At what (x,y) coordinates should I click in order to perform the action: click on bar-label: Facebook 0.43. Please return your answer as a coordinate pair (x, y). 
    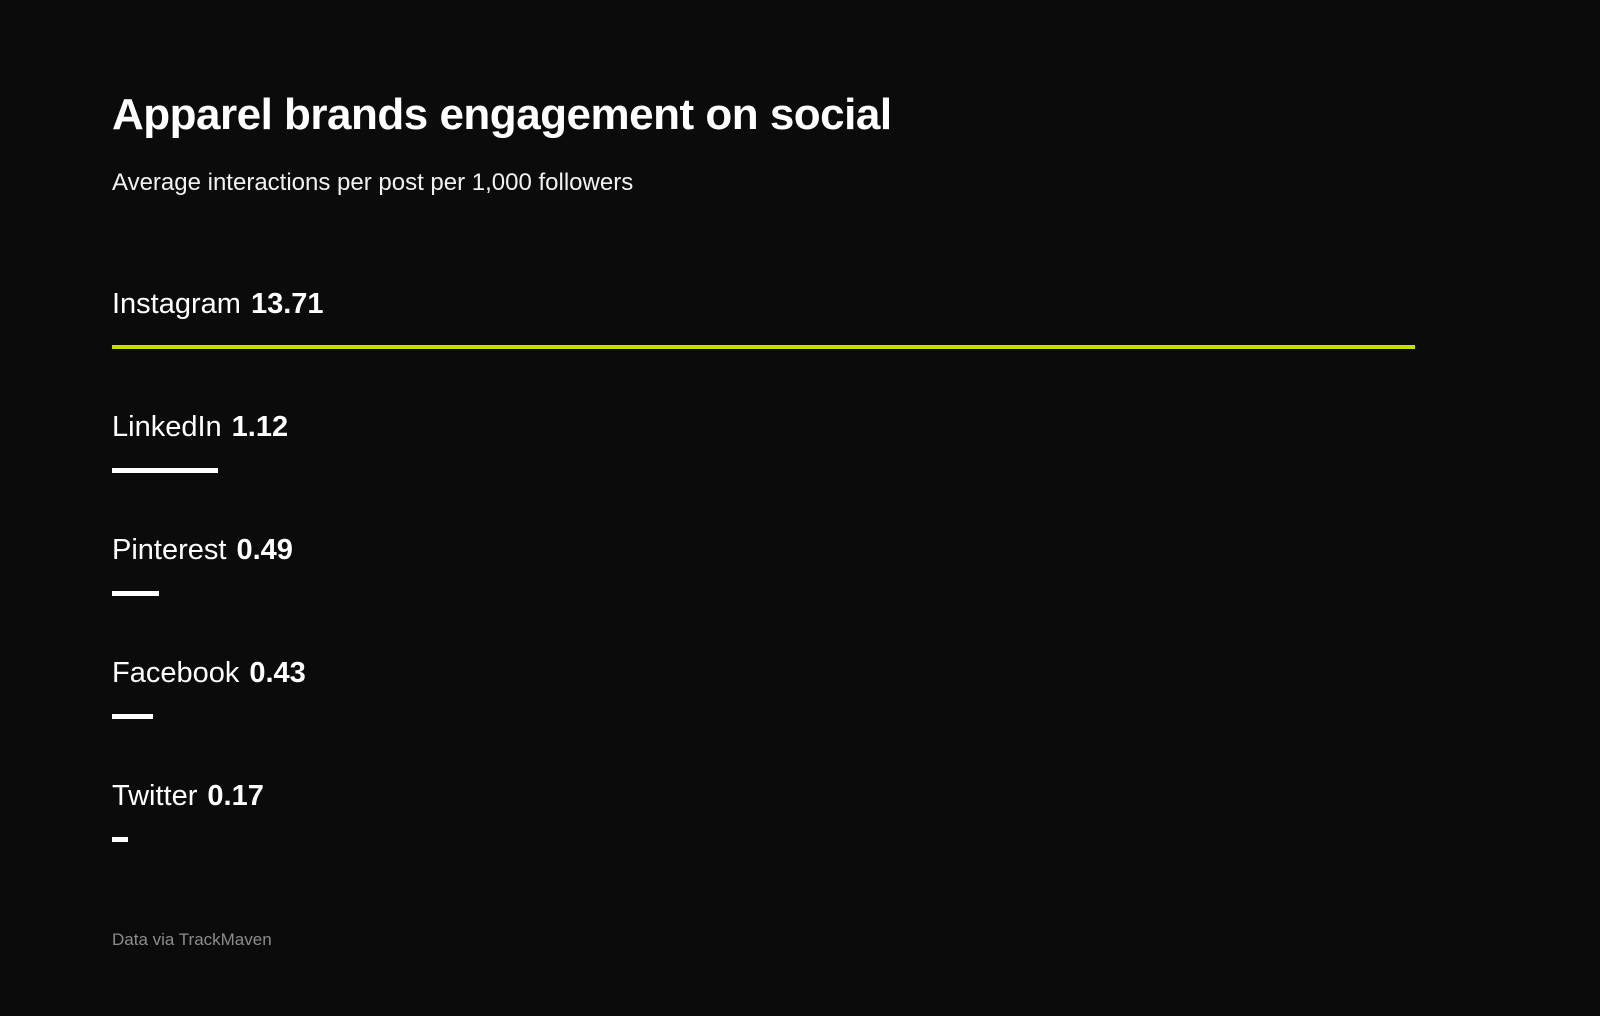
    Looking at the image, I should click on (763, 673).